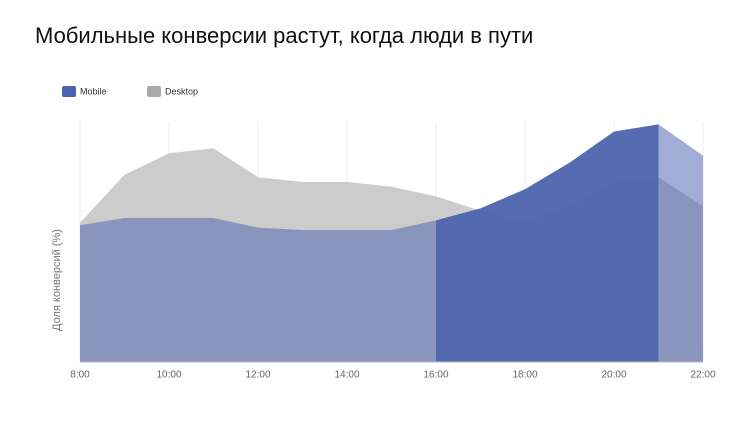  I want to click on x-tick-label: 12:00, so click(257, 375).